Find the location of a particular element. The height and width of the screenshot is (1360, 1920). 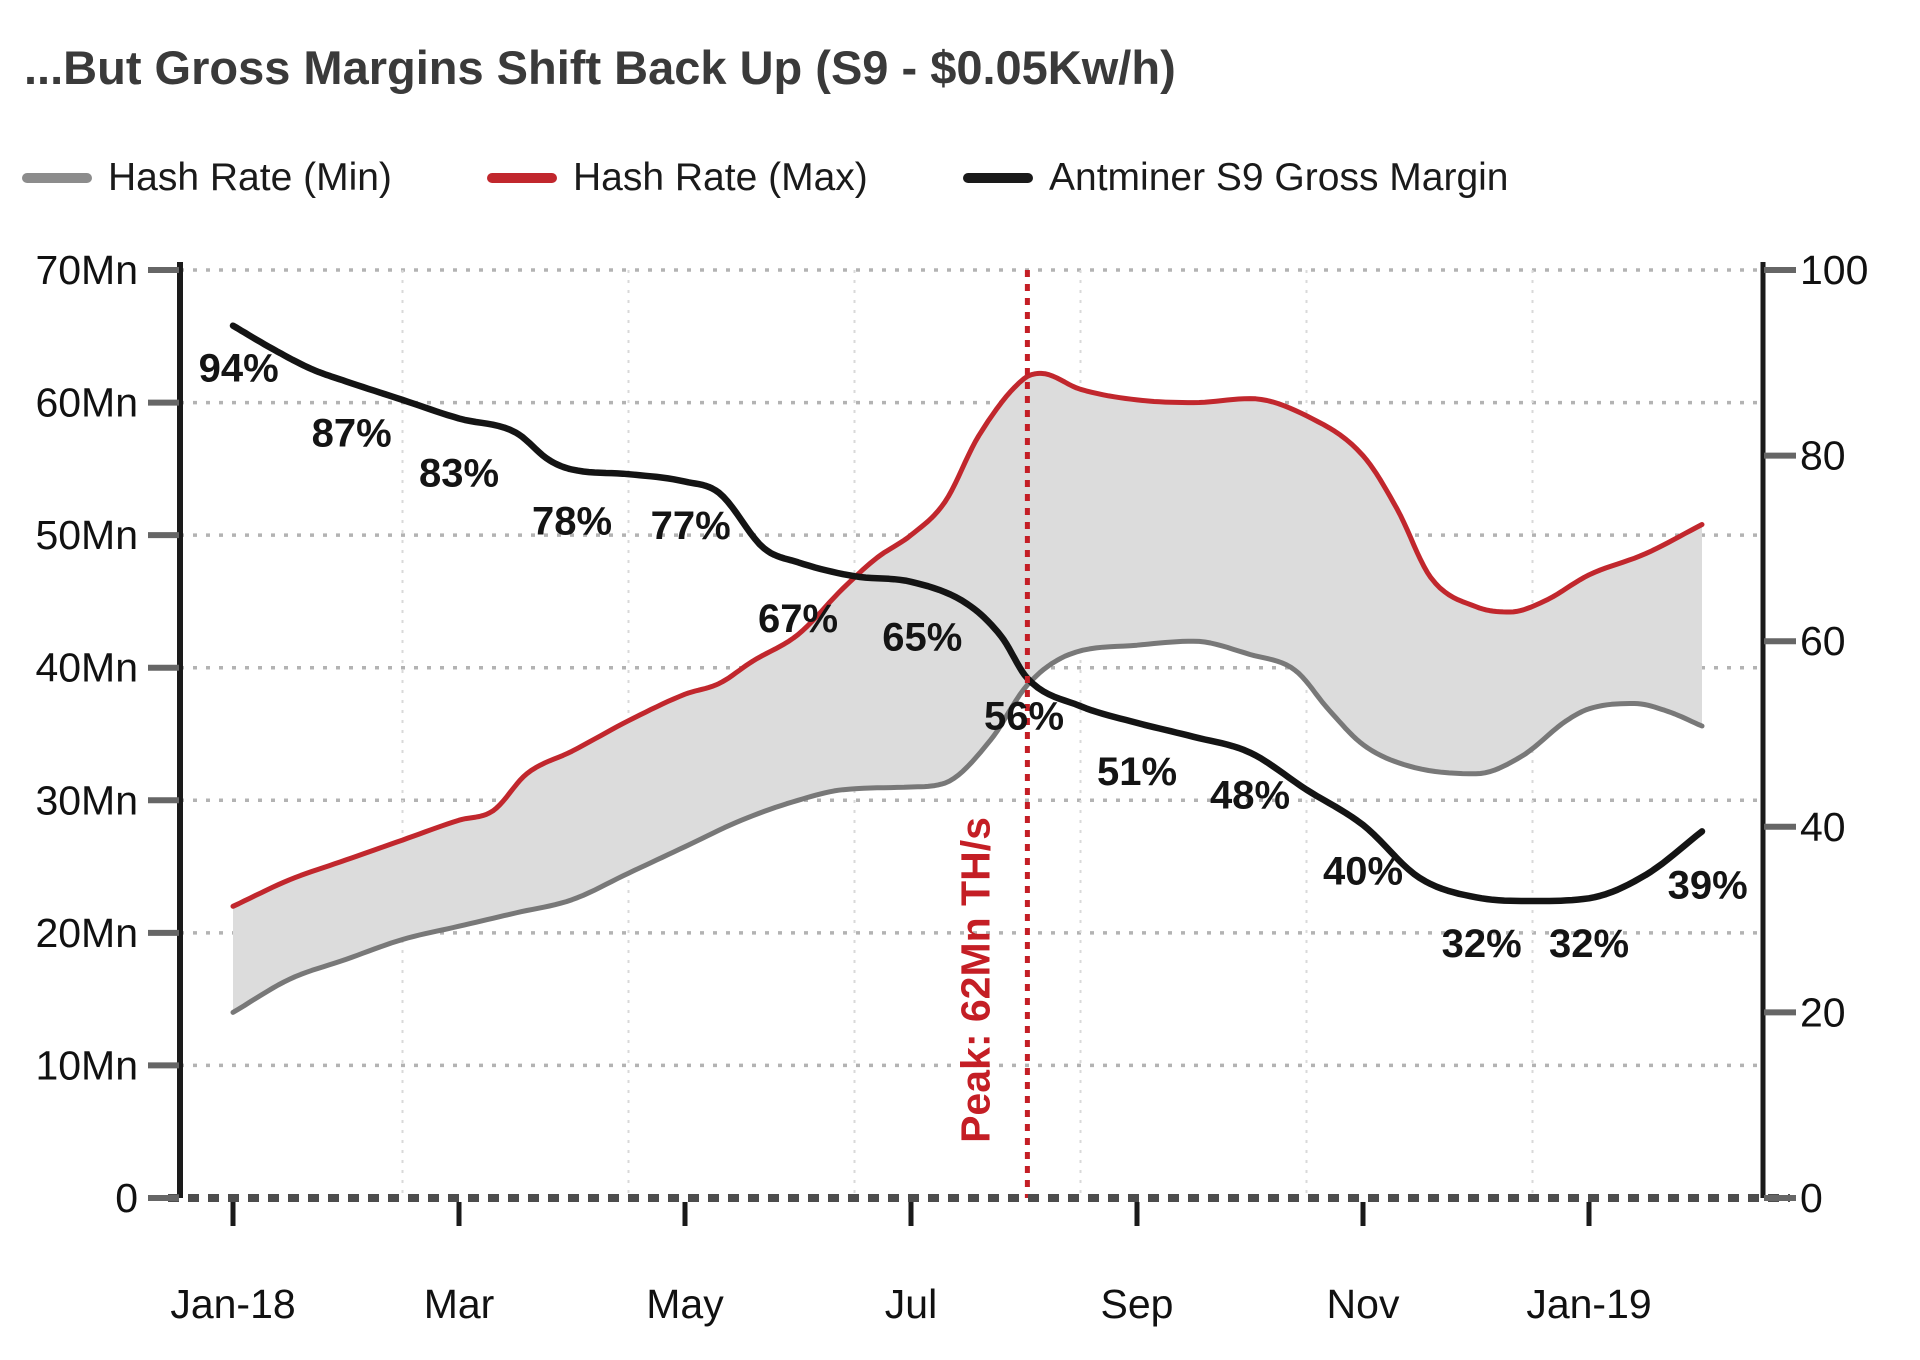

margin-data-label: 56% is located at coordinates (1024, 716).